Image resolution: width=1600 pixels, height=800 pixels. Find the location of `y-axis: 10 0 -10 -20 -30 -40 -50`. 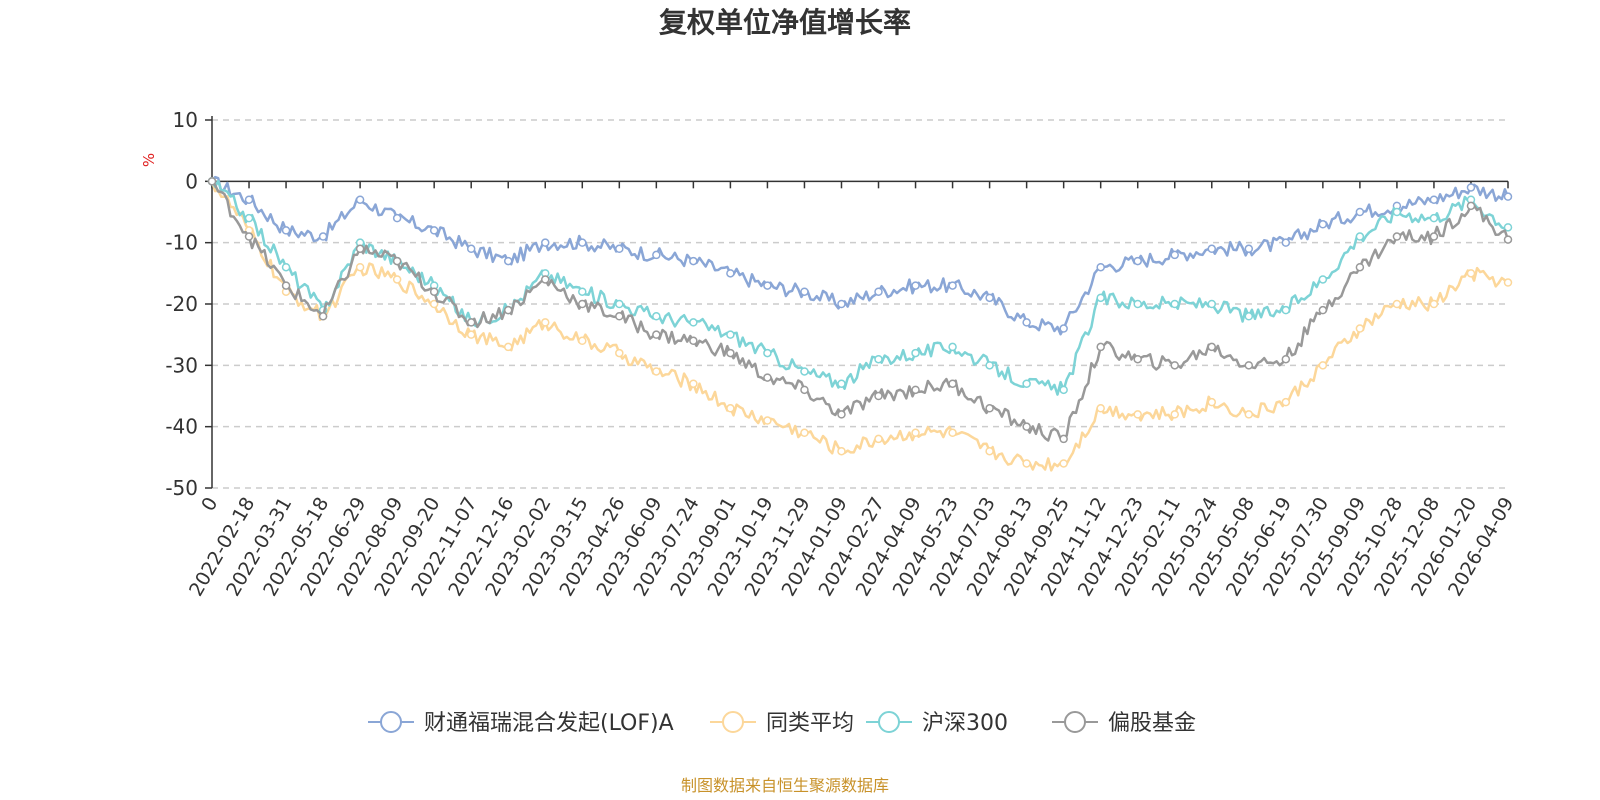

y-axis: 10 0 -10 -20 -30 -40 -50 is located at coordinates (189, 304).